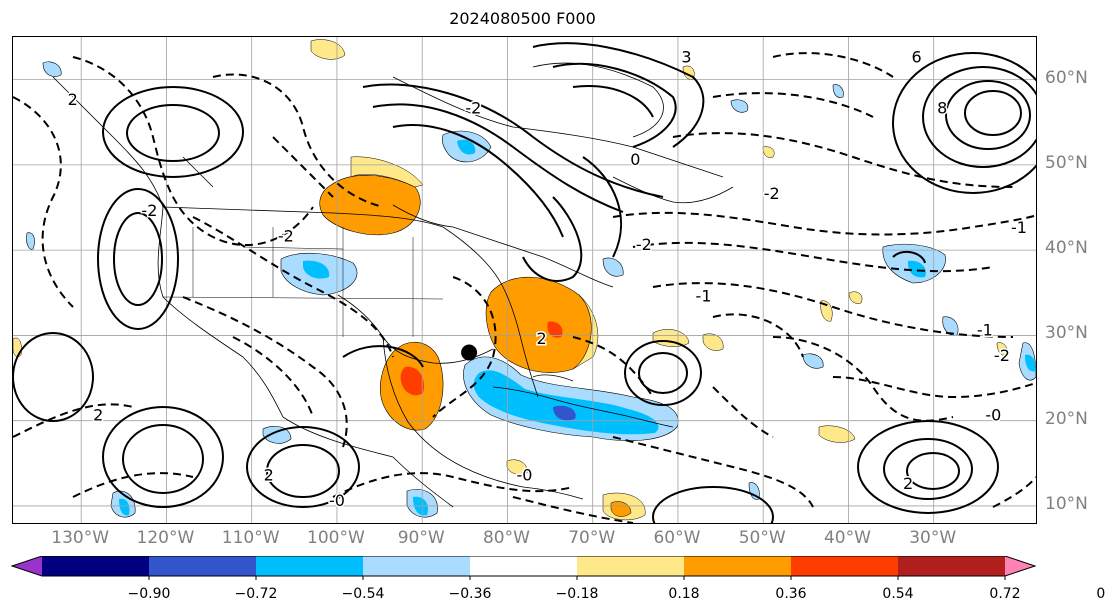 The height and width of the screenshot is (615, 1105). I want to click on contour-label: 8, so click(942, 108).